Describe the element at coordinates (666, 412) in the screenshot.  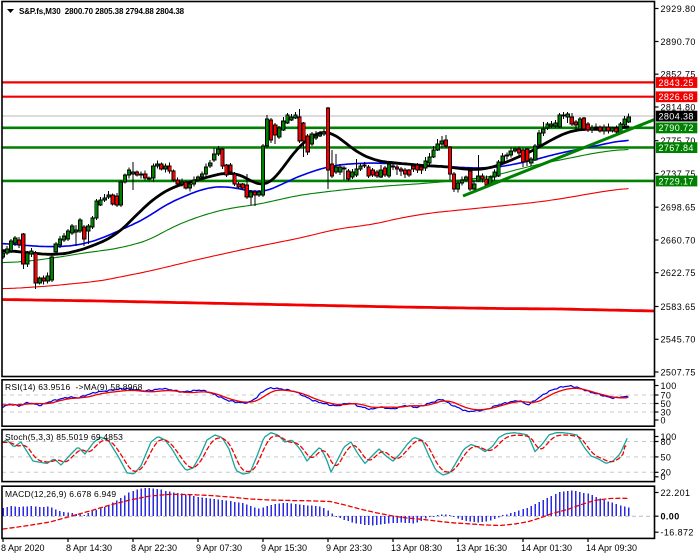
I see `svg-text: 30` at that location.